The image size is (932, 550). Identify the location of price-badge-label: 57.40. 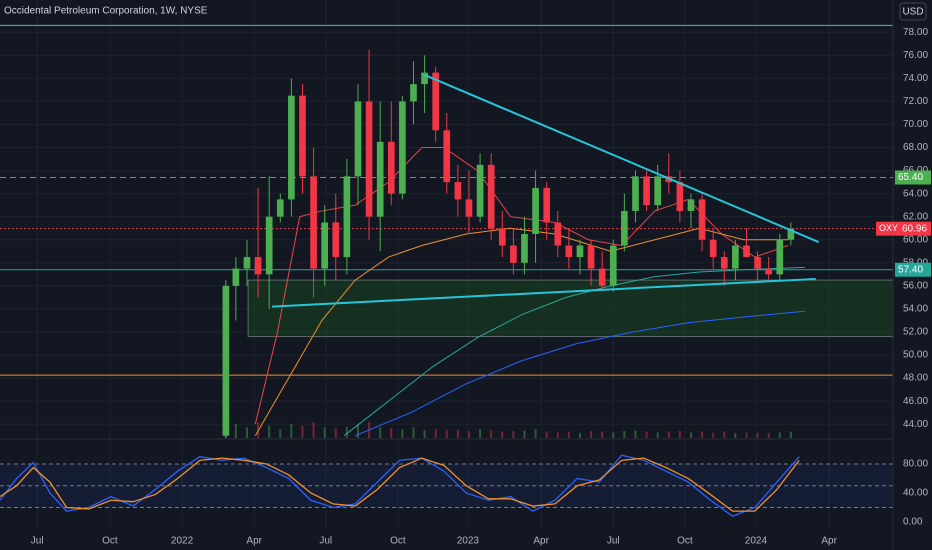
(910, 269).